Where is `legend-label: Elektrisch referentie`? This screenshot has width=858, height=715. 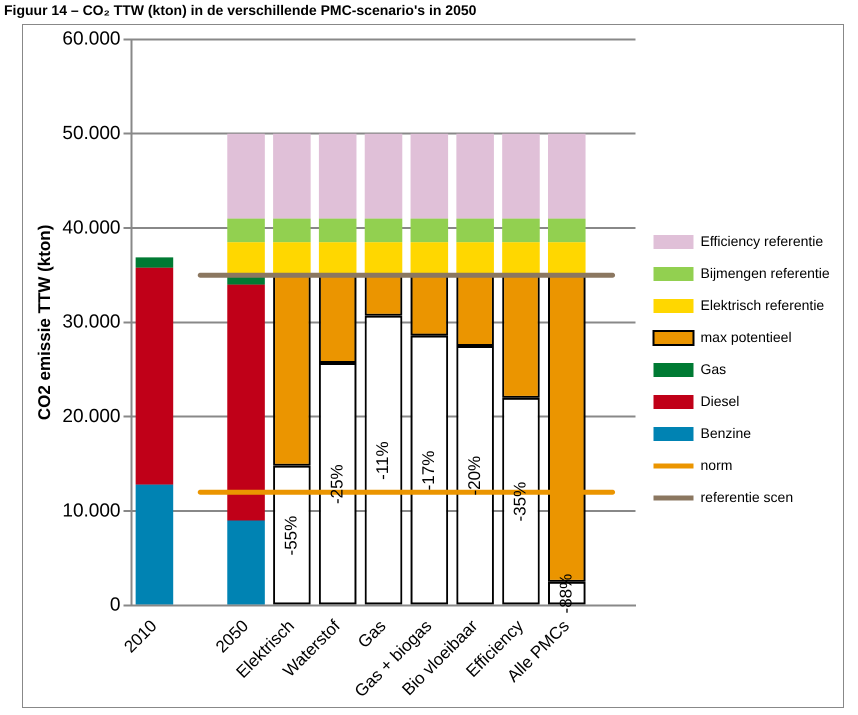
legend-label: Elektrisch referentie is located at coordinates (762, 304).